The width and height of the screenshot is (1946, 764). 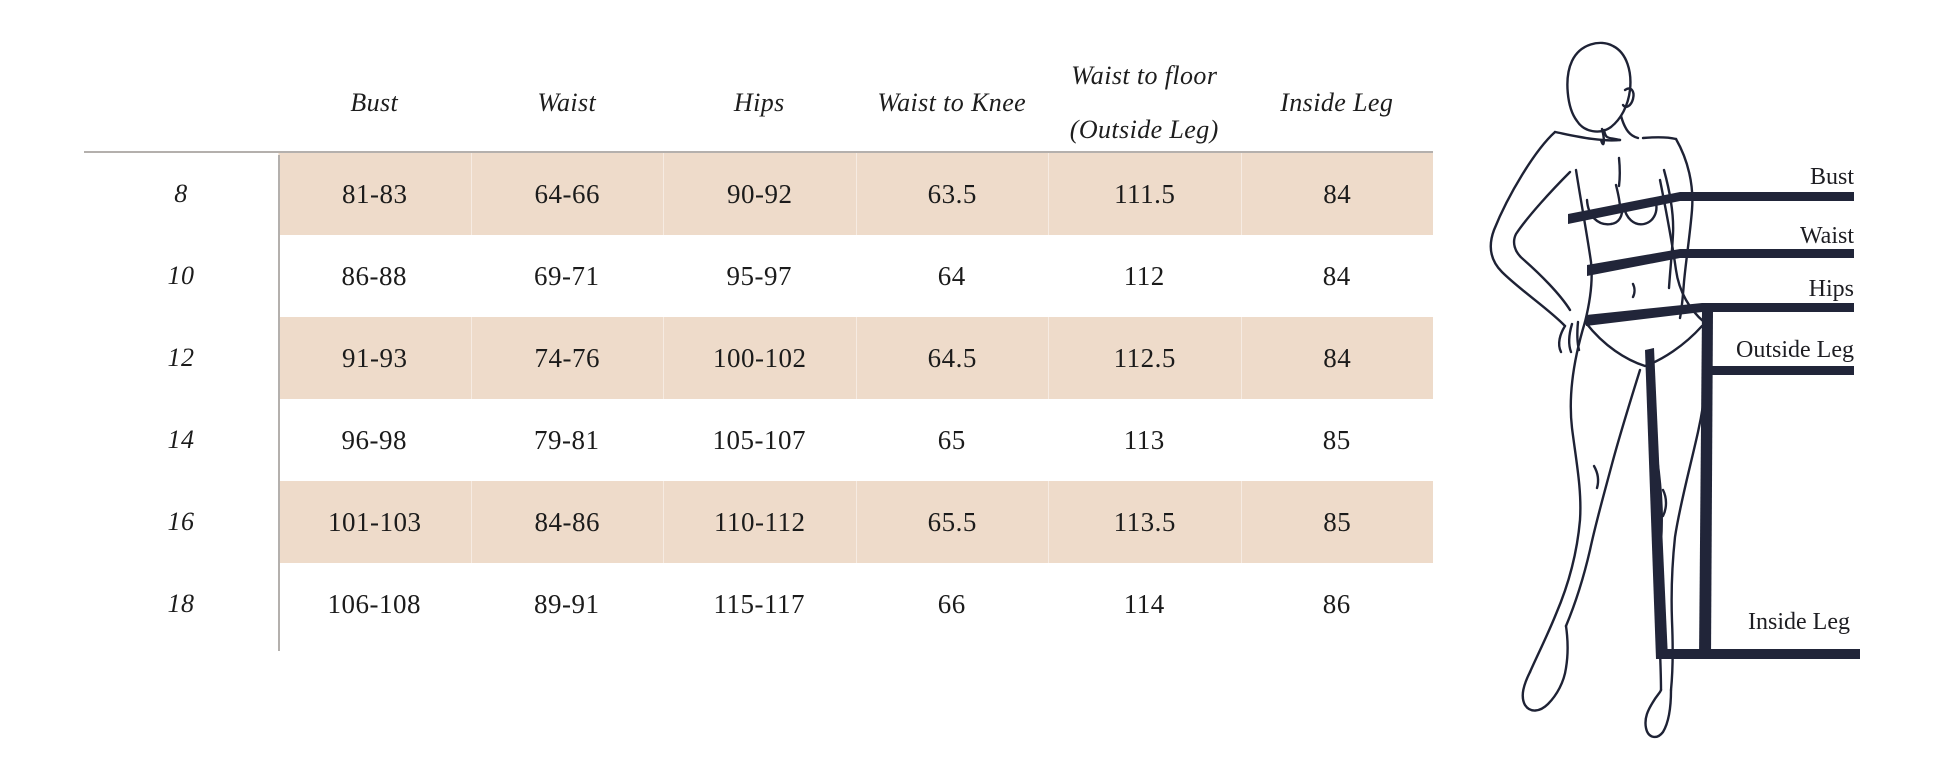 What do you see at coordinates (1795, 399) in the screenshot?
I see `figure-labels: Bust Waist Hips Outside Leg Inside Leg` at bounding box center [1795, 399].